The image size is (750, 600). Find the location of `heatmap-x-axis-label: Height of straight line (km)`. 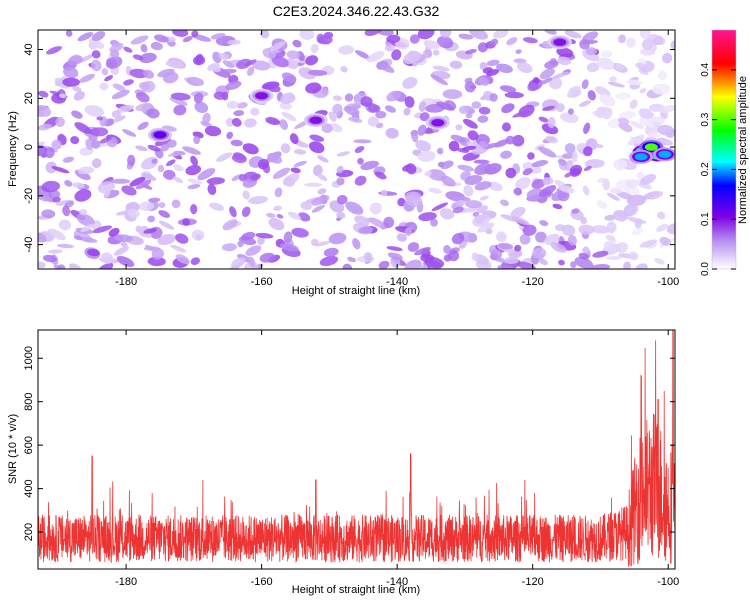

heatmap-x-axis-label: Height of straight line (km) is located at coordinates (356, 291).